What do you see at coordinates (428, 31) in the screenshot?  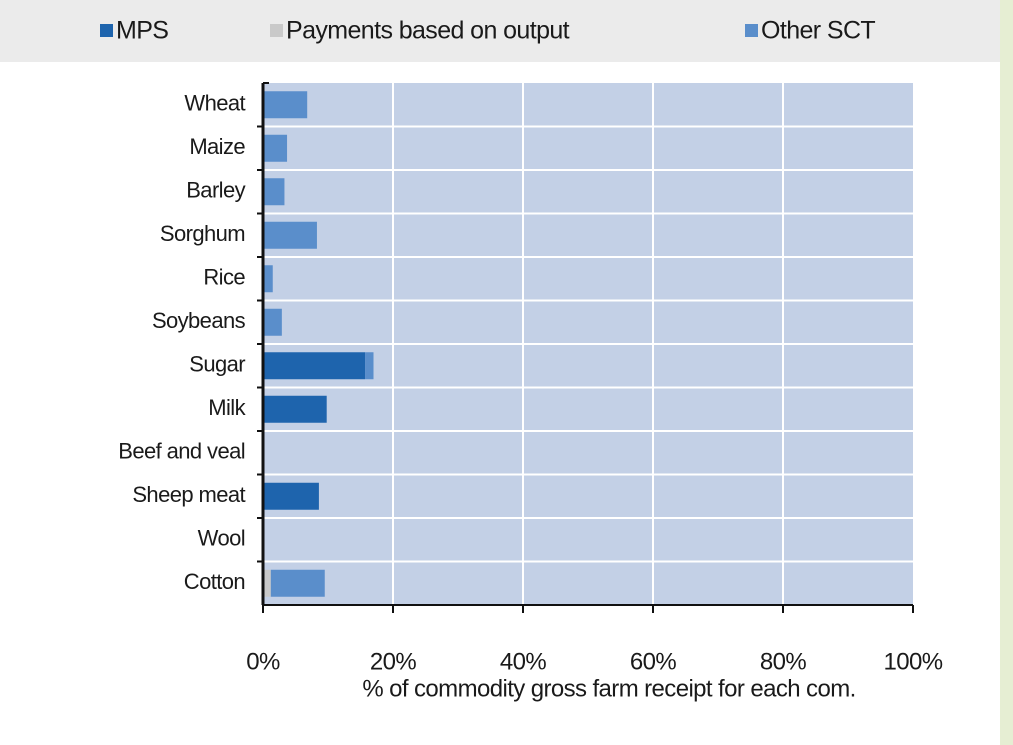 I see `legend-label: Payments based on output` at bounding box center [428, 31].